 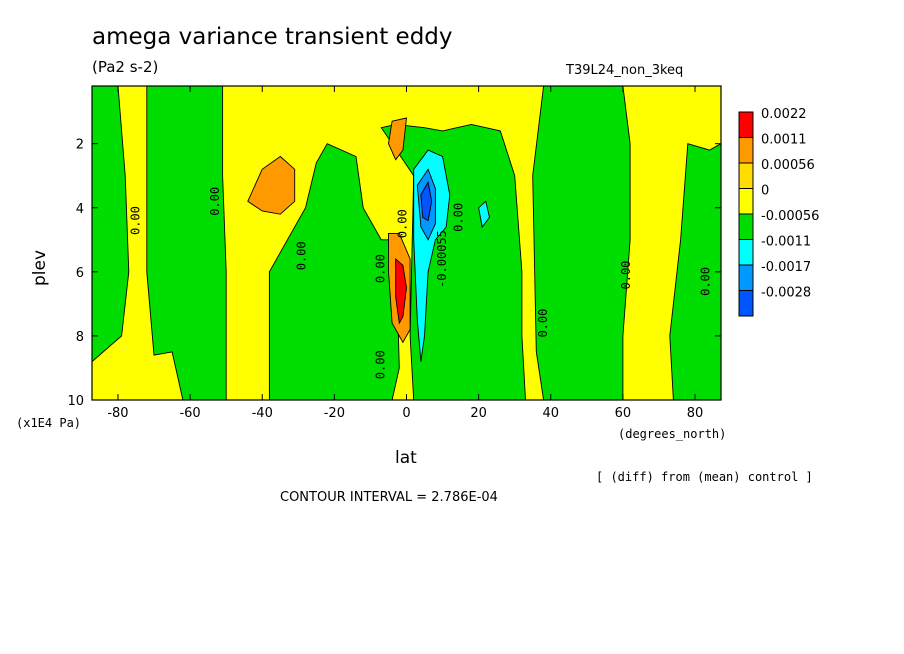 I want to click on x-axis-units: (degrees_north), so click(x=672, y=434).